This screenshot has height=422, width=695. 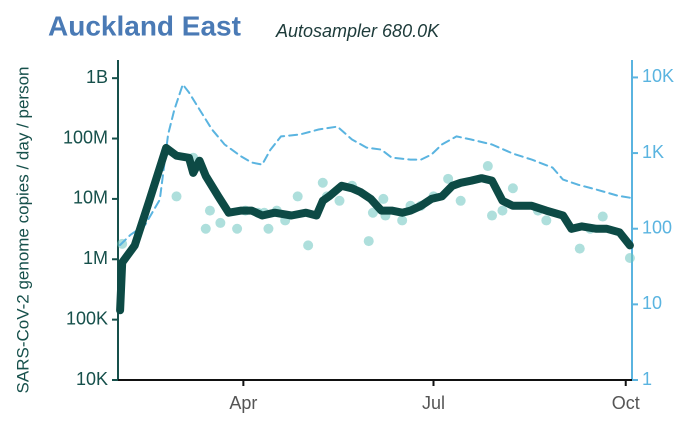 I want to click on y-tick-label: 1B, so click(x=97, y=77).